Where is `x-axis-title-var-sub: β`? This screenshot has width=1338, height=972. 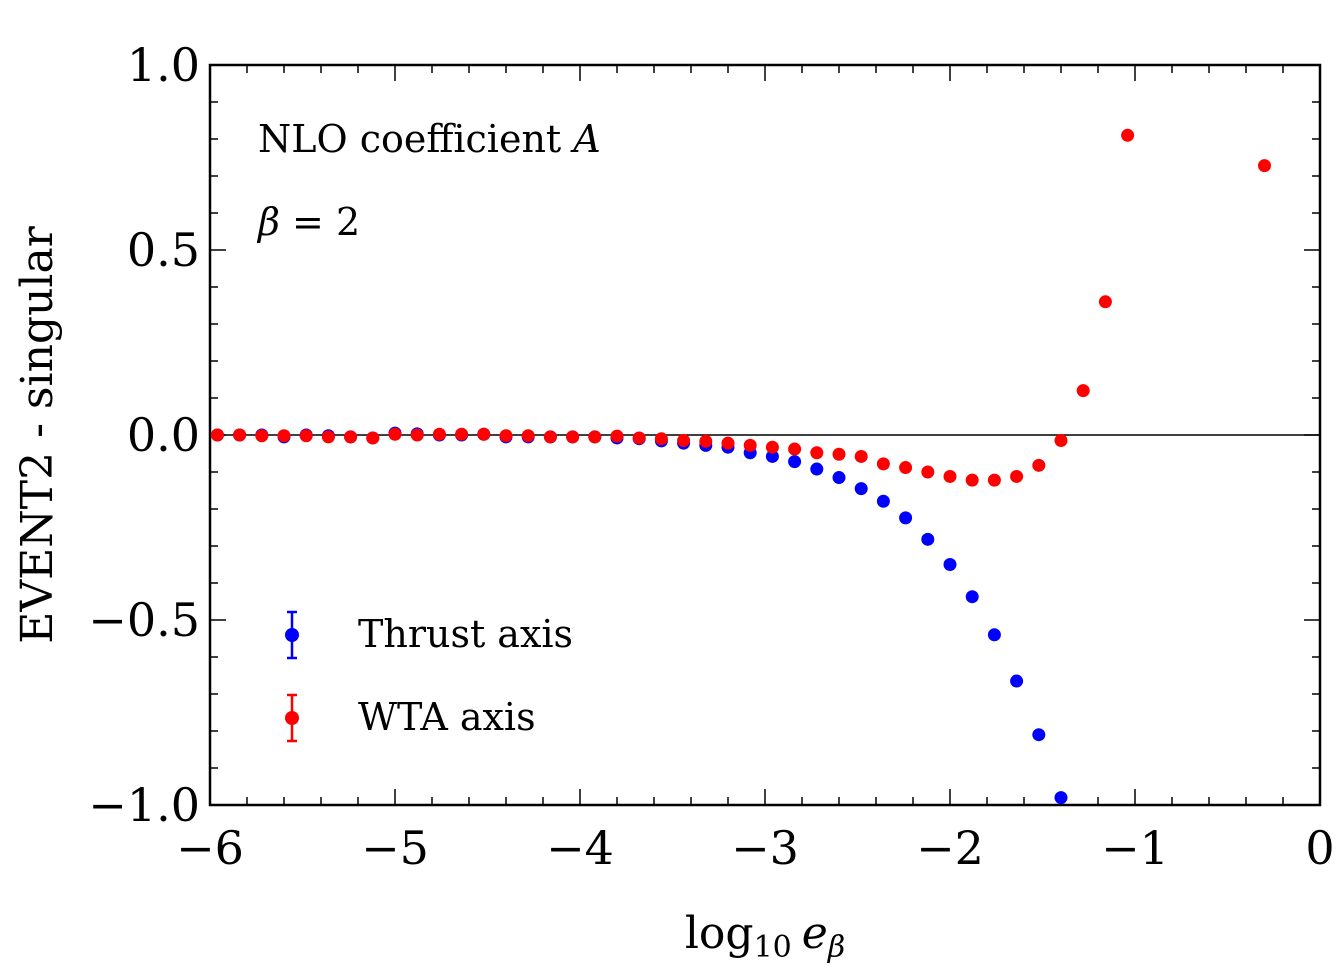
x-axis-title-var-sub: β is located at coordinates (836, 947).